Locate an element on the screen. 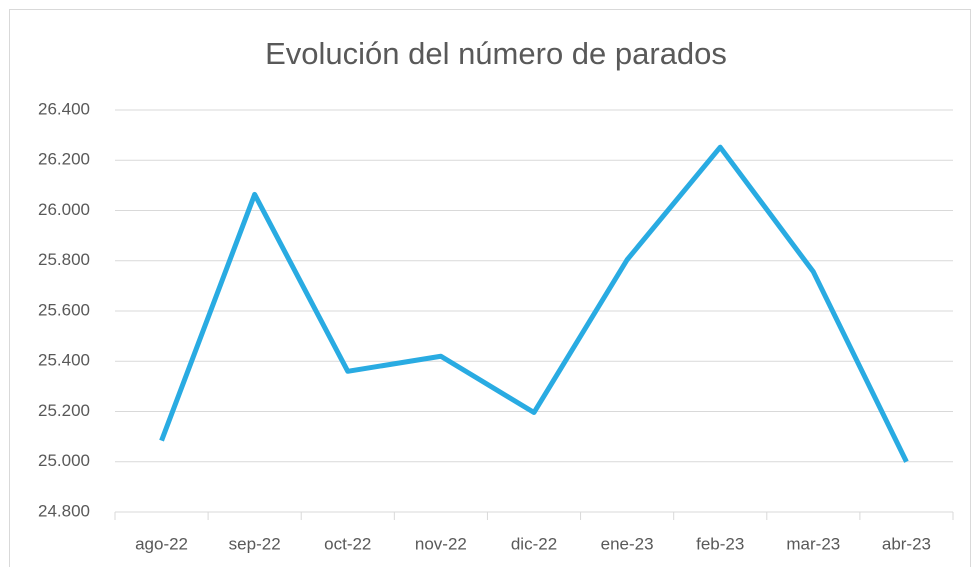 Image resolution: width=971 pixels, height=567 pixels. x-tick-label: sep-22 is located at coordinates (255, 543).